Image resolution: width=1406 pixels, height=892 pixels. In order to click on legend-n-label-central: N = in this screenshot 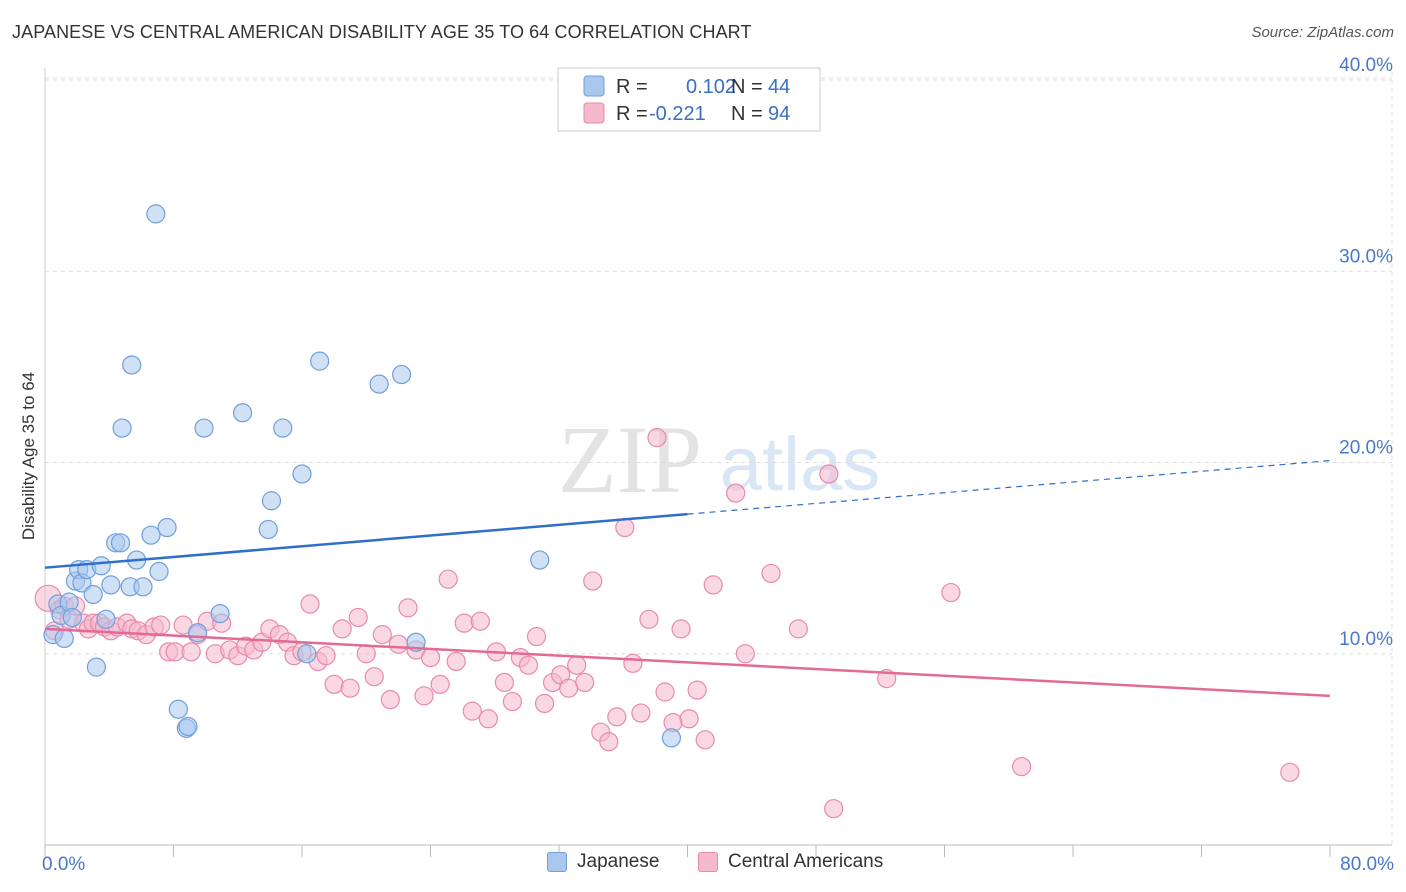, I will do `click(747, 114)`.